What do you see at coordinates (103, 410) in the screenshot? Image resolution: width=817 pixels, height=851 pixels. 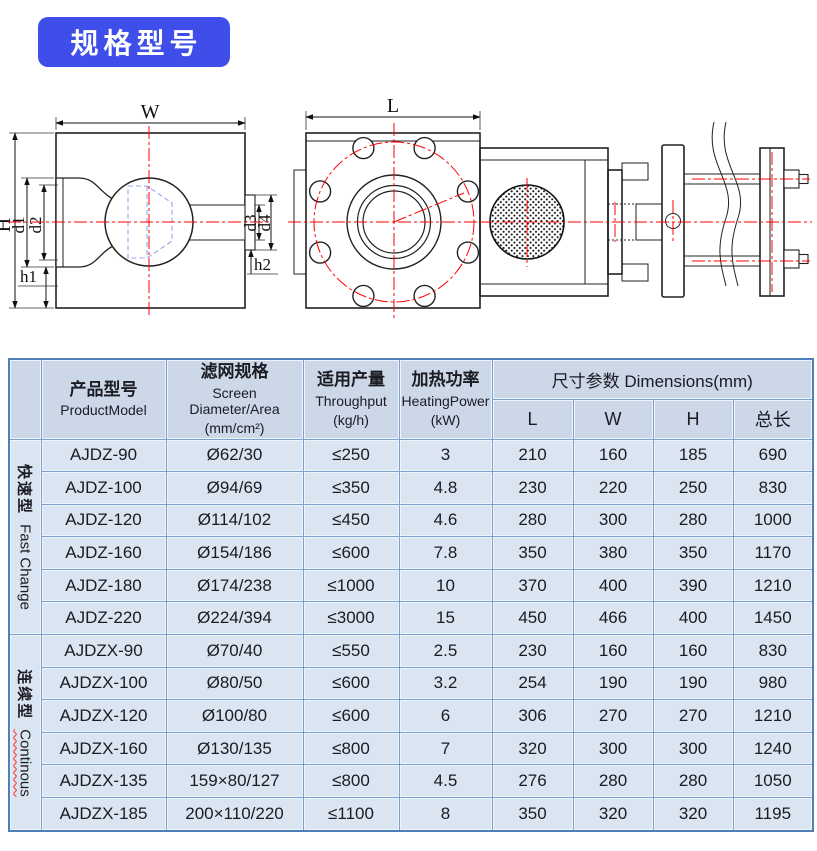 I see `header-label-en: ProductModel` at bounding box center [103, 410].